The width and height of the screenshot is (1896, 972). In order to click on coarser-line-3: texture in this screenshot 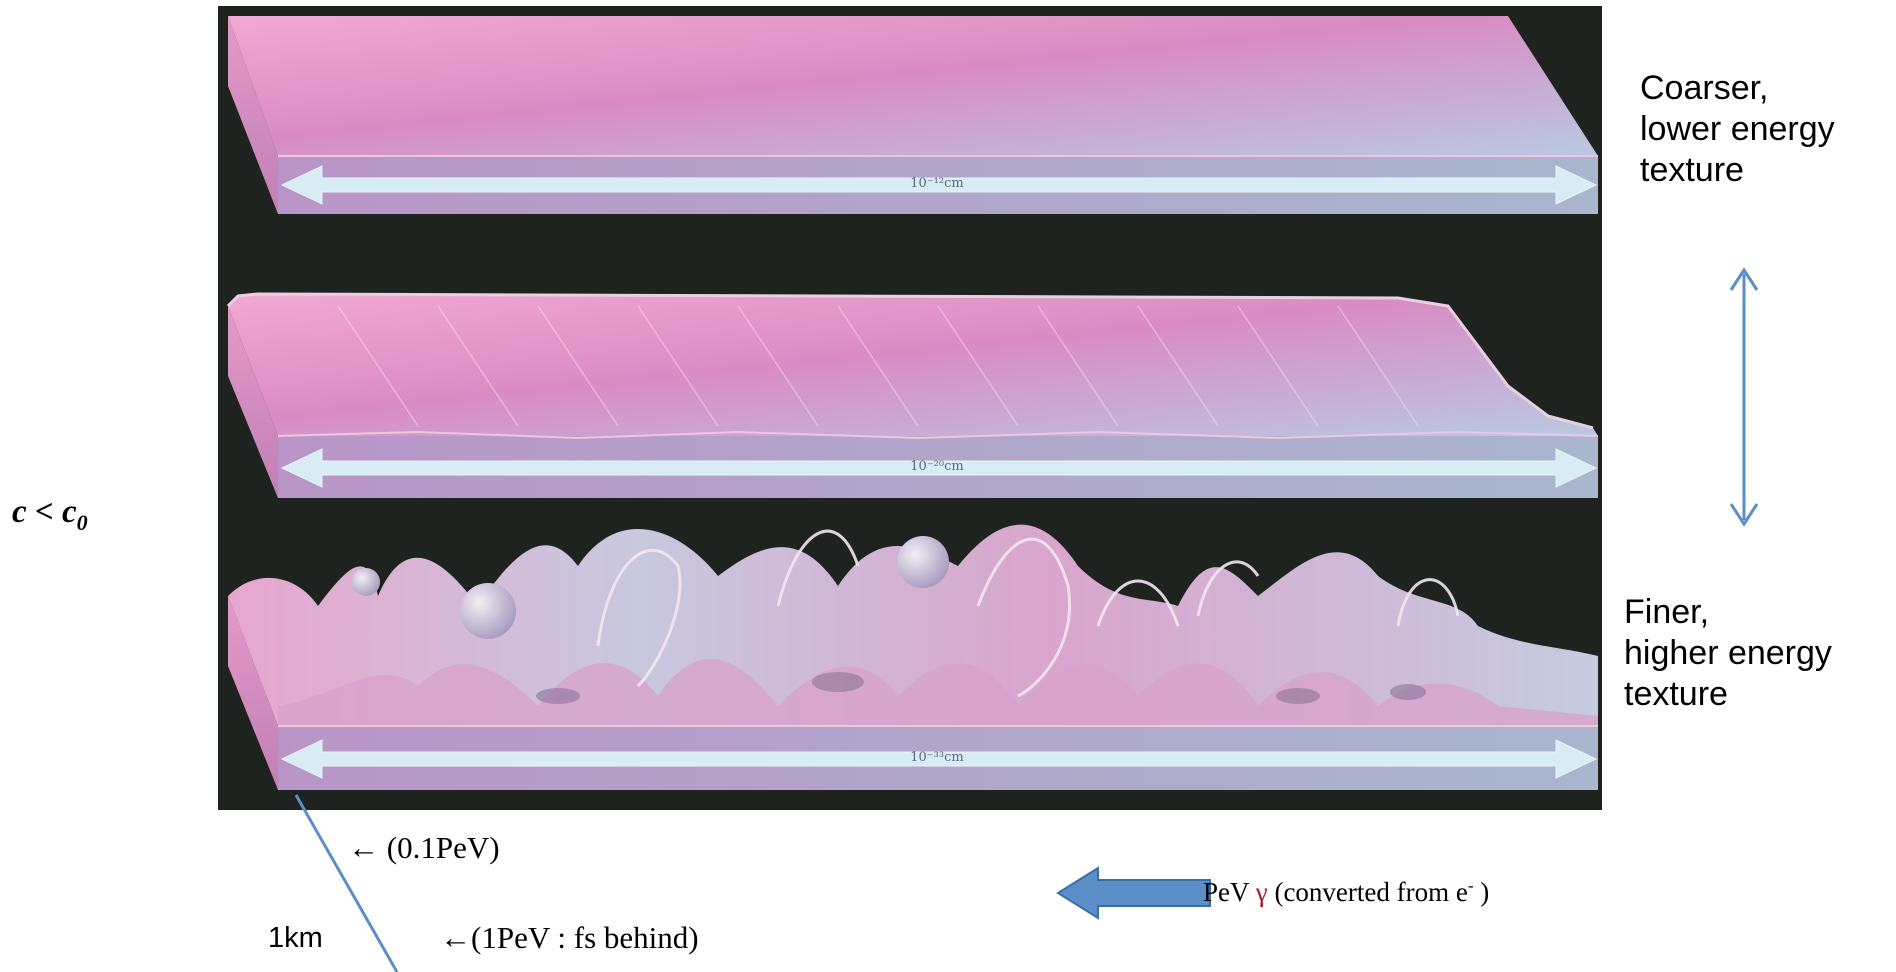, I will do `click(1692, 170)`.